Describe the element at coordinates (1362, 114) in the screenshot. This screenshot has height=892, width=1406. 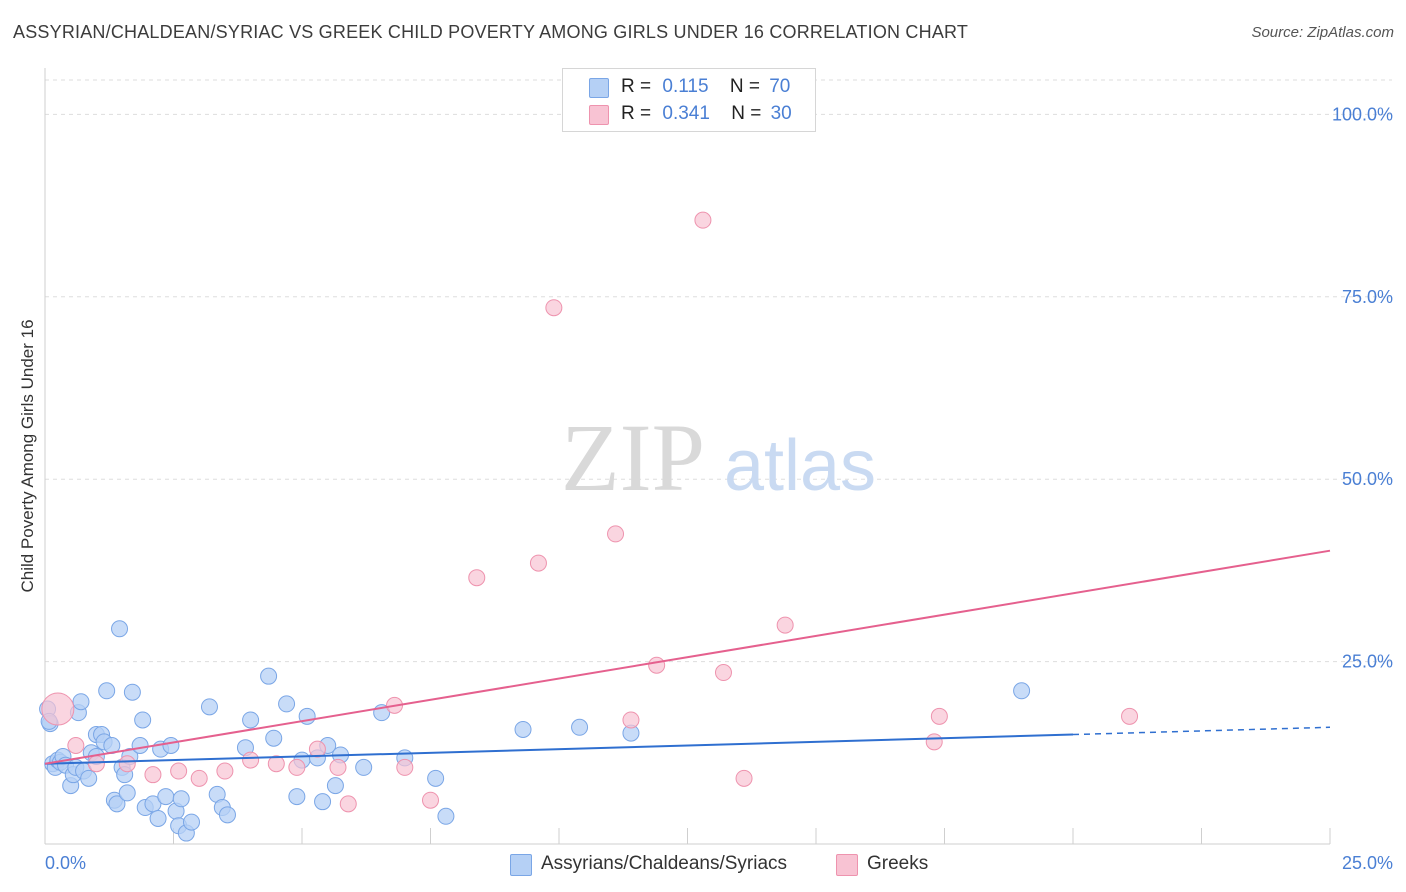
I see `y-tick-label: 100.0%` at that location.